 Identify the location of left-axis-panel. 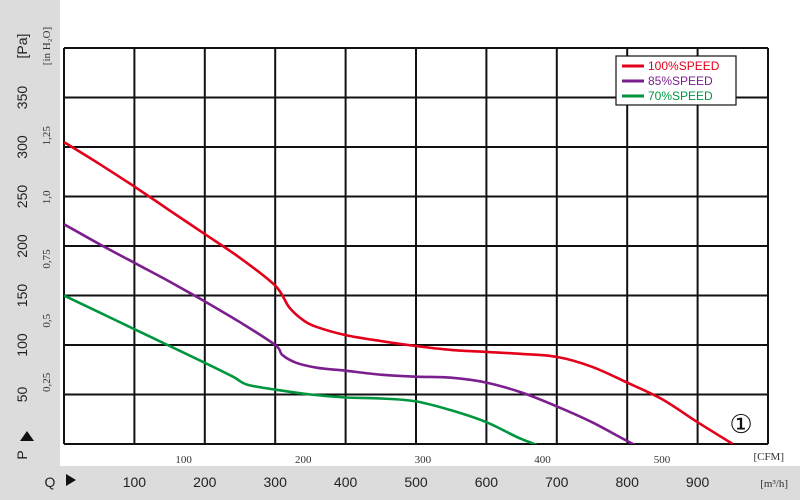
(30, 250).